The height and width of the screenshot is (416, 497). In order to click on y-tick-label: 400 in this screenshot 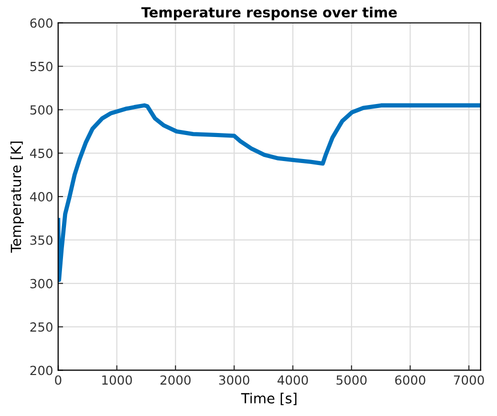, I will do `click(41, 197)`.